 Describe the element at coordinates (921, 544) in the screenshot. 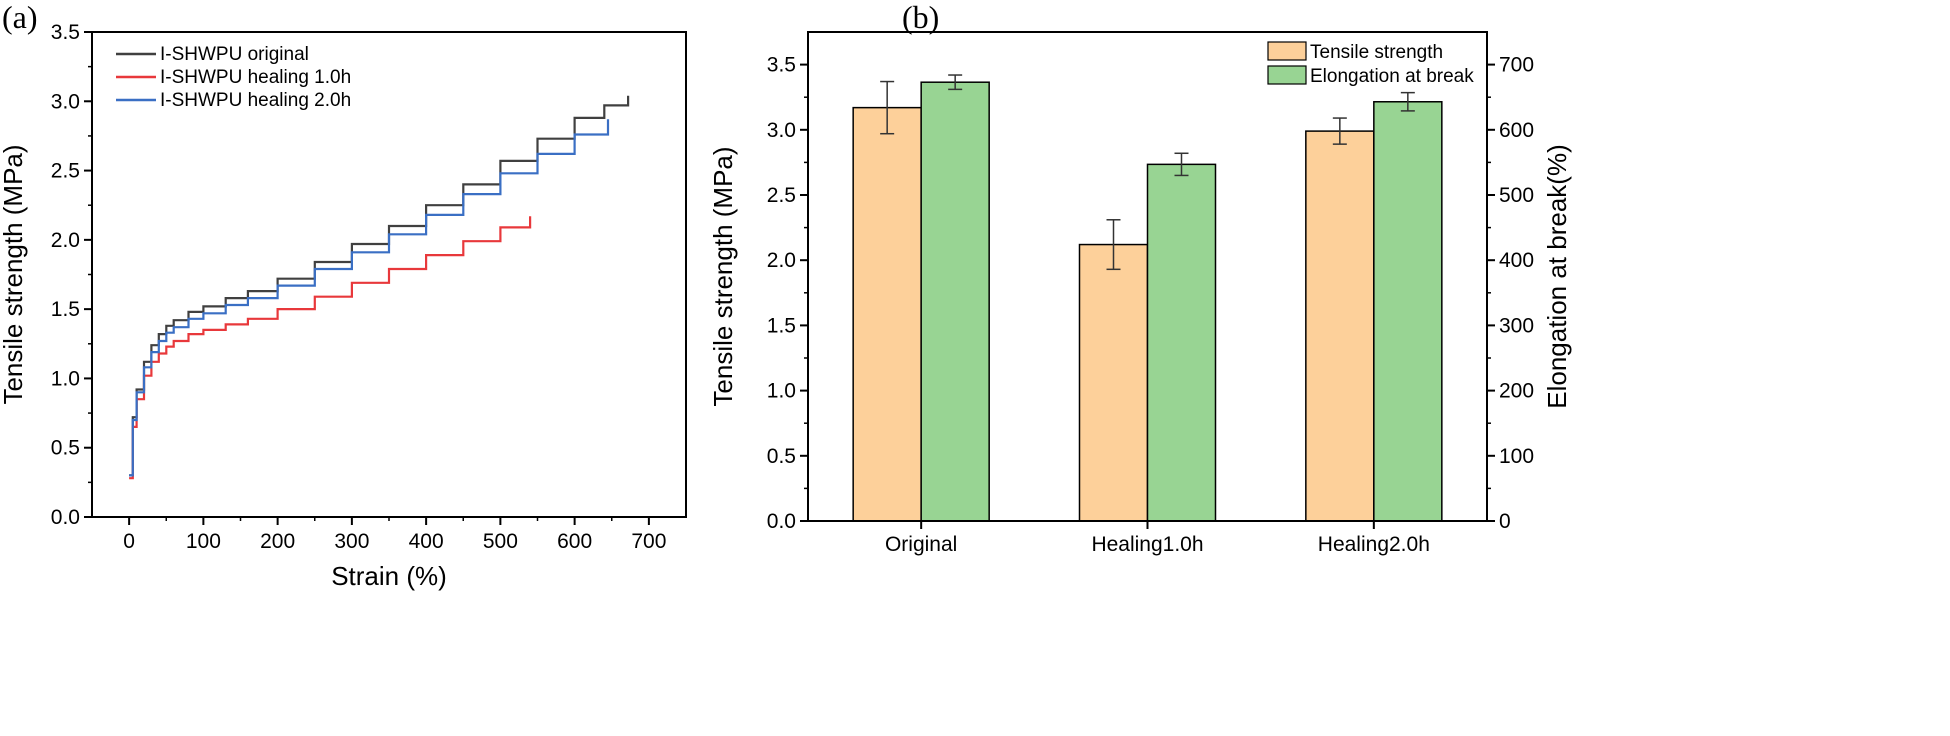

I see `x-tick-label: Original` at that location.